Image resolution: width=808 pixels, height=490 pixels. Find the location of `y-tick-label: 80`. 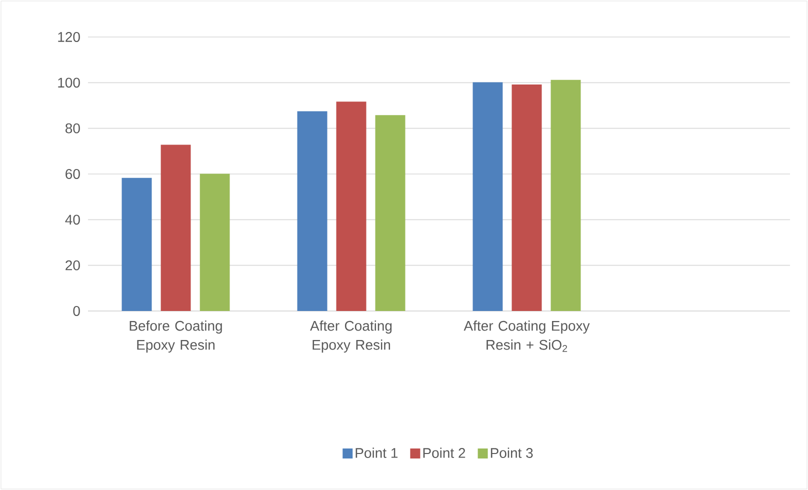

y-tick-label: 80 is located at coordinates (73, 128).